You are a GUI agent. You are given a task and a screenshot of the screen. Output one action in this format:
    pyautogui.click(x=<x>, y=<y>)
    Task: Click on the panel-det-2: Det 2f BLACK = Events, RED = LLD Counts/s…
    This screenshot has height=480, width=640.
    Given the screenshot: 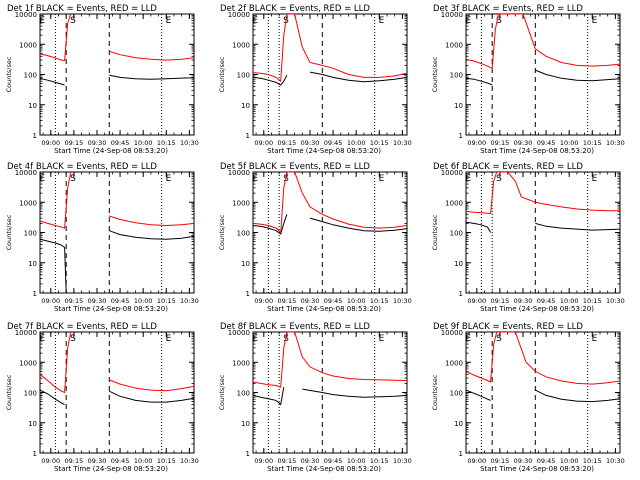 What is the action you would take?
    pyautogui.click(x=315, y=79)
    